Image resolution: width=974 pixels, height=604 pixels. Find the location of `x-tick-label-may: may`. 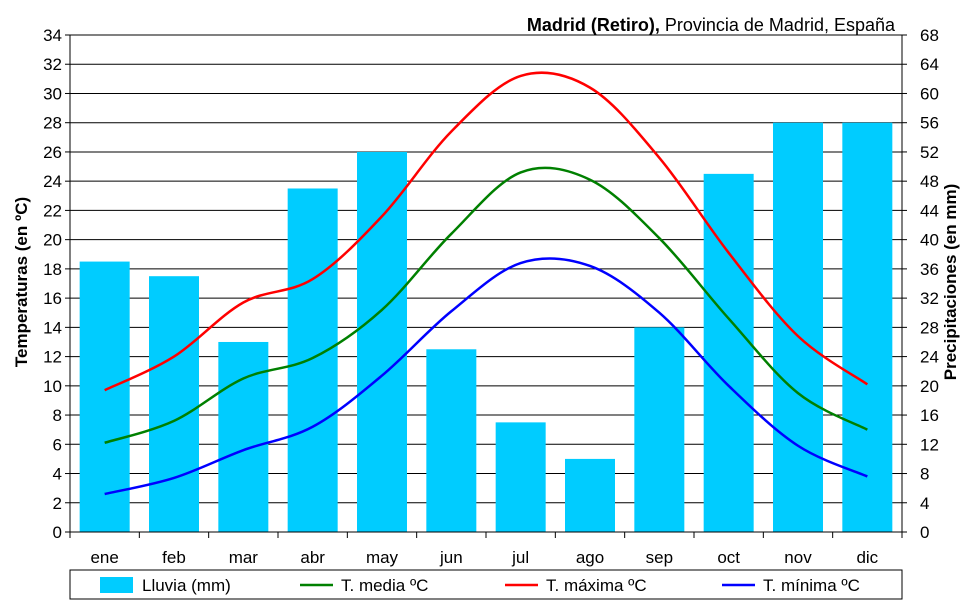

x-tick-label-may: may is located at coordinates (382, 557).